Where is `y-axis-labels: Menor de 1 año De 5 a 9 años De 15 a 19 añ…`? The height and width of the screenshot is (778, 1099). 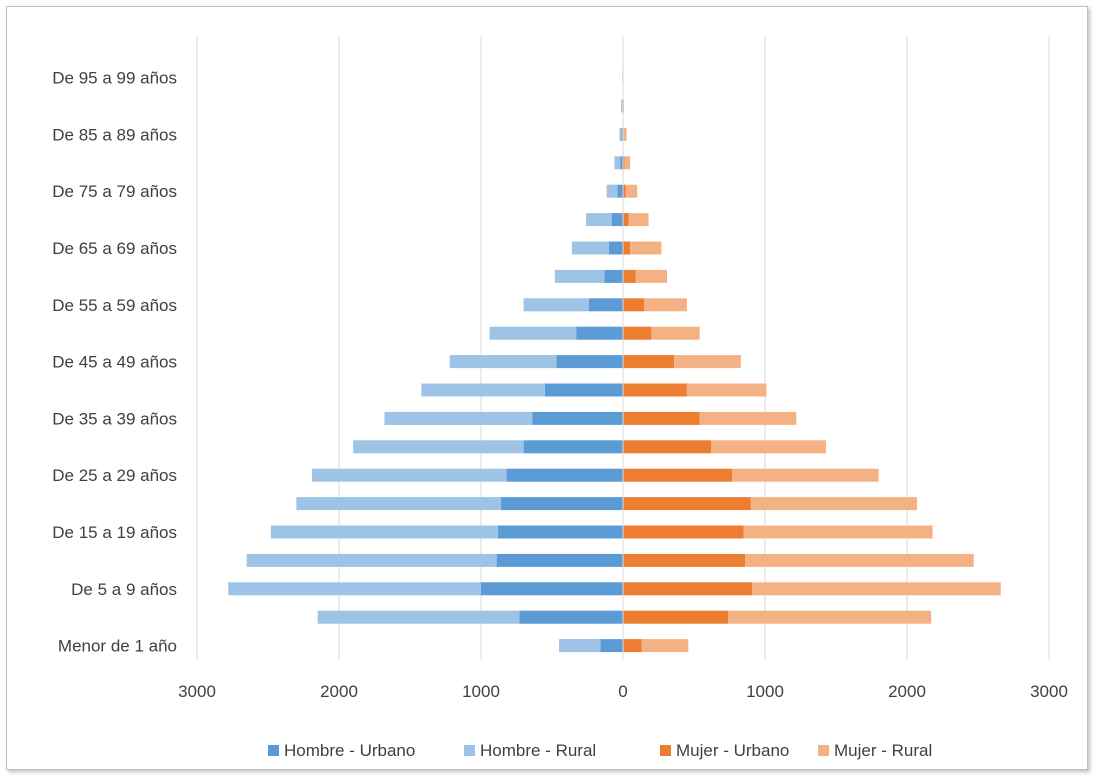 y-axis-labels: Menor de 1 año De 5 a 9 años De 15 a 19 añ… is located at coordinates (114, 362).